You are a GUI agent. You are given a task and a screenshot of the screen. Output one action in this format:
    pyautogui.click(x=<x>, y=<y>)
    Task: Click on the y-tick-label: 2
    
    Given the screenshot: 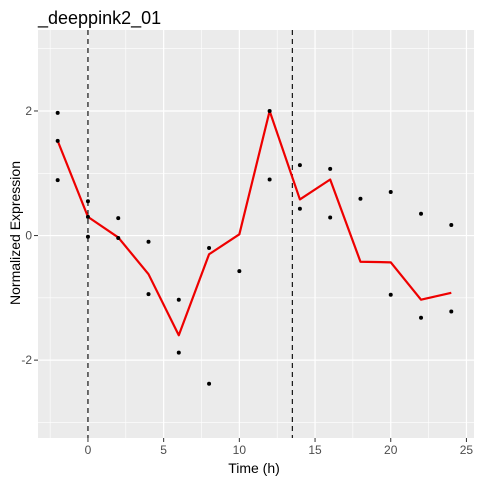 What is the action you would take?
    pyautogui.click(x=28, y=111)
    